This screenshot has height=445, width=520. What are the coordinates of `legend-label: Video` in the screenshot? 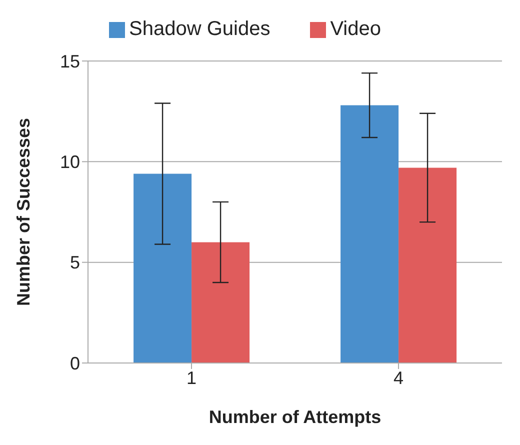 It's located at (355, 29).